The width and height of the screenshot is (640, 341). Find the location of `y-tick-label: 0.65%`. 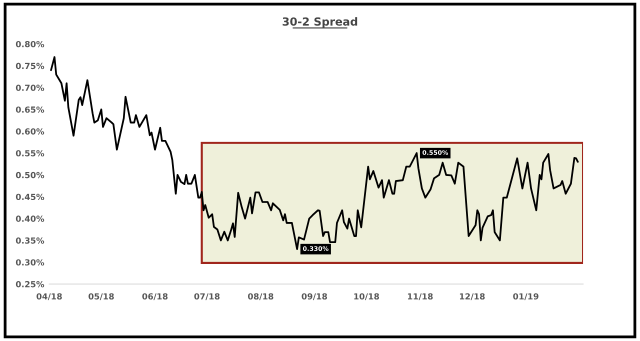

y-tick-label: 0.65% is located at coordinates (30, 109).